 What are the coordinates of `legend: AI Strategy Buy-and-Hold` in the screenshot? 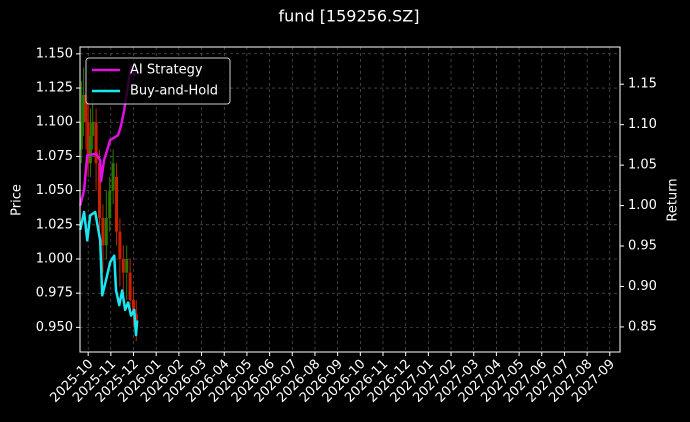 It's located at (158, 81).